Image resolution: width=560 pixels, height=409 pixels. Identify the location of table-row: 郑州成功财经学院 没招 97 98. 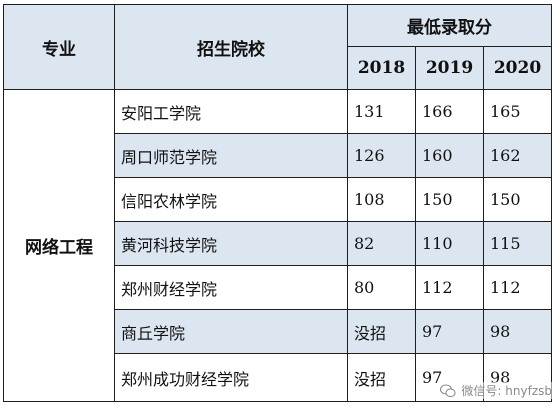
(278, 377).